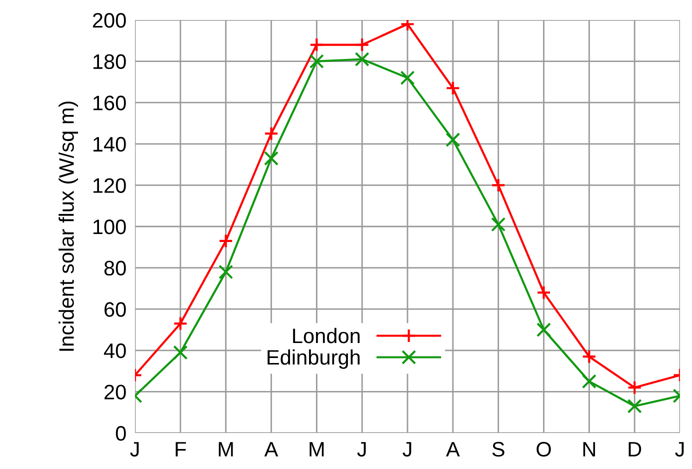 The height and width of the screenshot is (469, 692). What do you see at coordinates (326, 336) in the screenshot?
I see `legend-label: London` at bounding box center [326, 336].